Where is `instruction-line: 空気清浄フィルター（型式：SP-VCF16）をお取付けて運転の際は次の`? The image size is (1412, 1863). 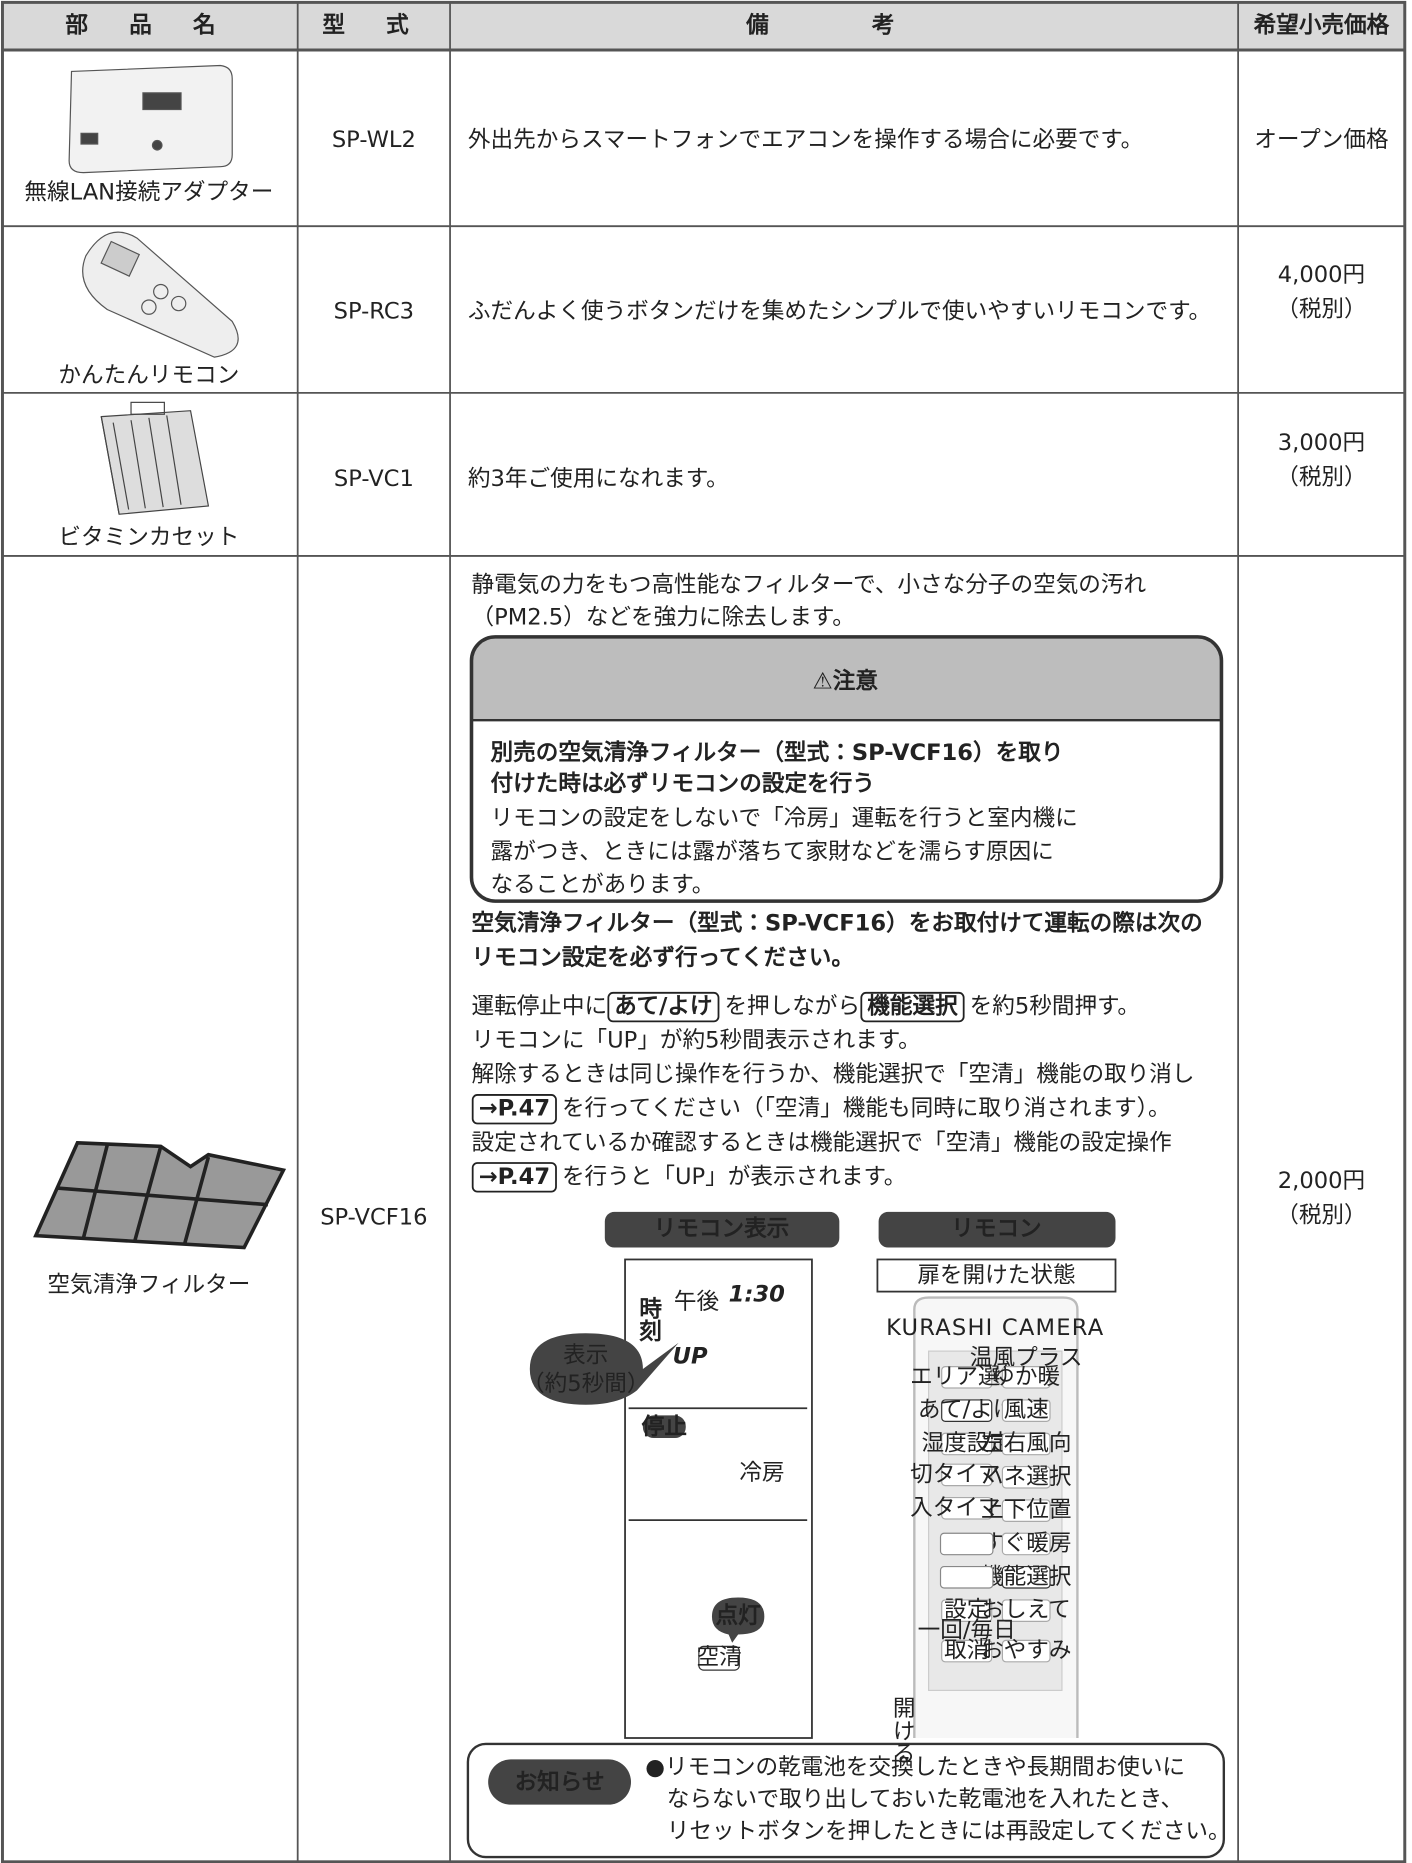 instruction-line: 空気清浄フィルター（型式：SP-VCF16）をお取付けて運転の際は次の is located at coordinates (836, 922).